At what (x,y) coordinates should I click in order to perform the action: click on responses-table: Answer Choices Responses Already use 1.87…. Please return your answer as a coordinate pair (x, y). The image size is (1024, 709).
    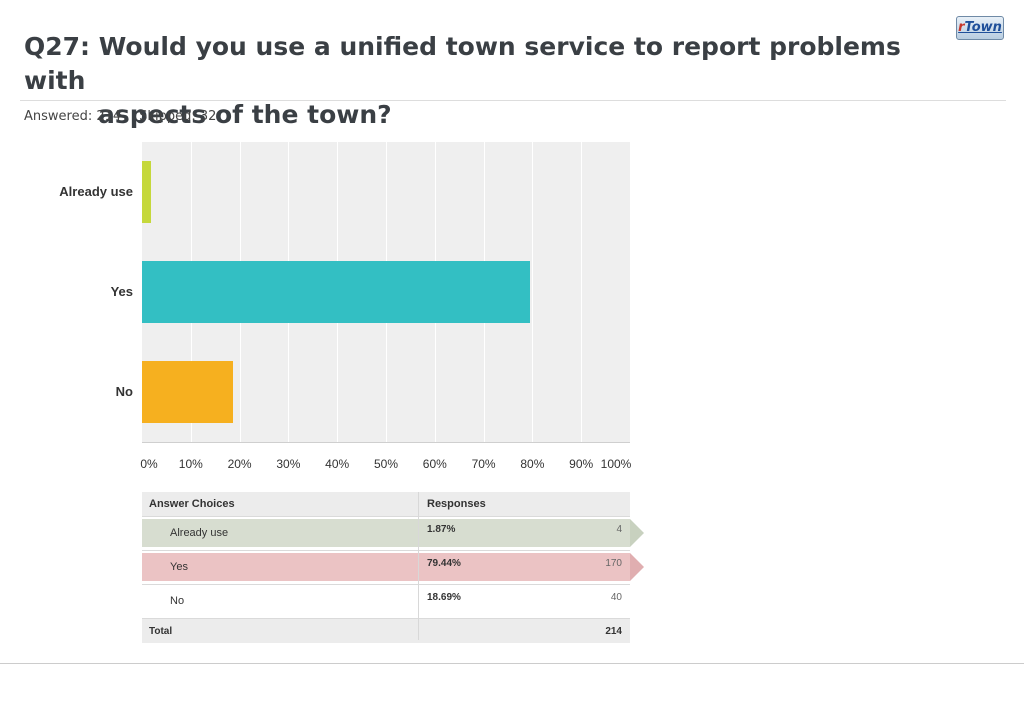
    Looking at the image, I should click on (393, 567).